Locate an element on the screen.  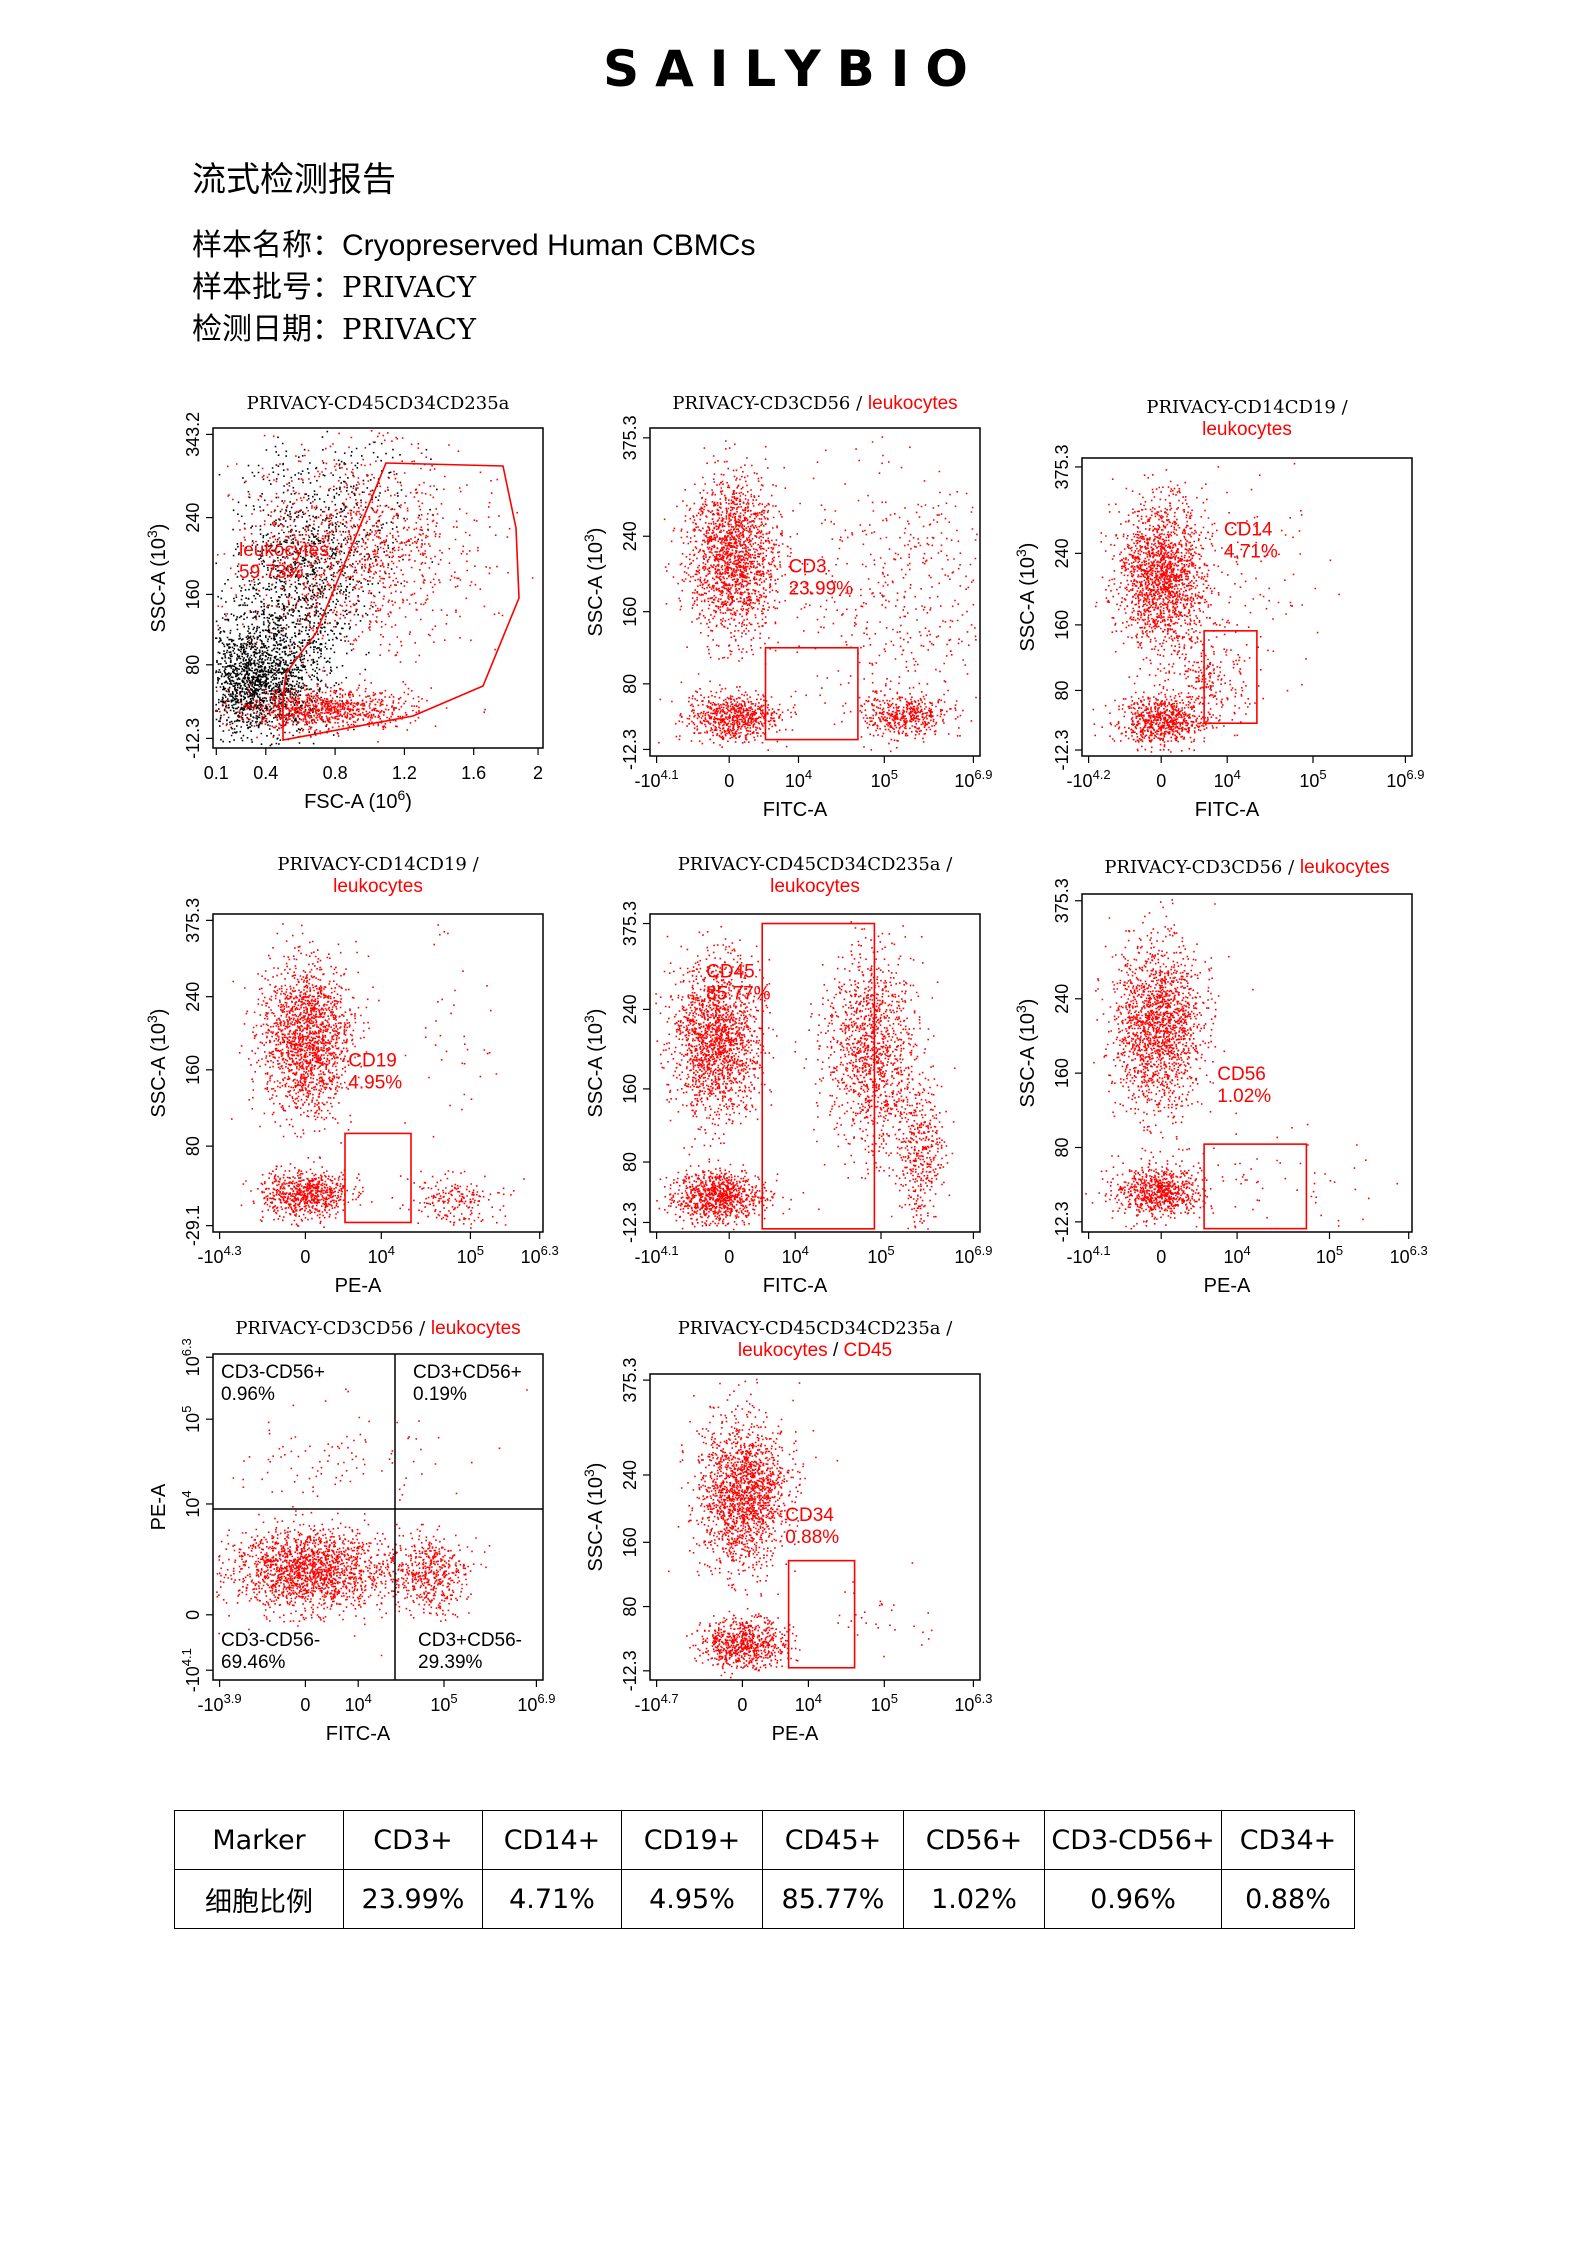
batch-value: PRIVACY is located at coordinates (409, 287).